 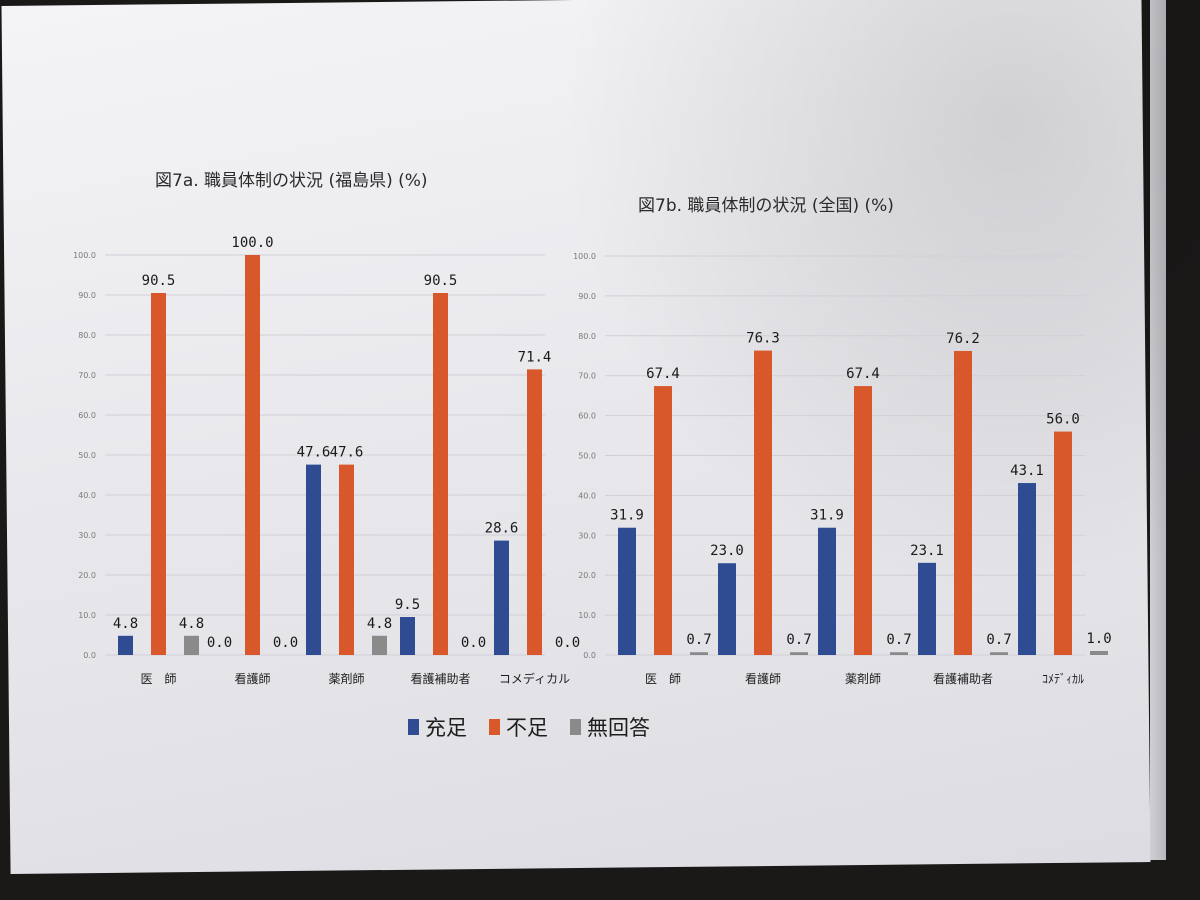 What do you see at coordinates (502, 529) in the screenshot?
I see `data-label: 28.6` at bounding box center [502, 529].